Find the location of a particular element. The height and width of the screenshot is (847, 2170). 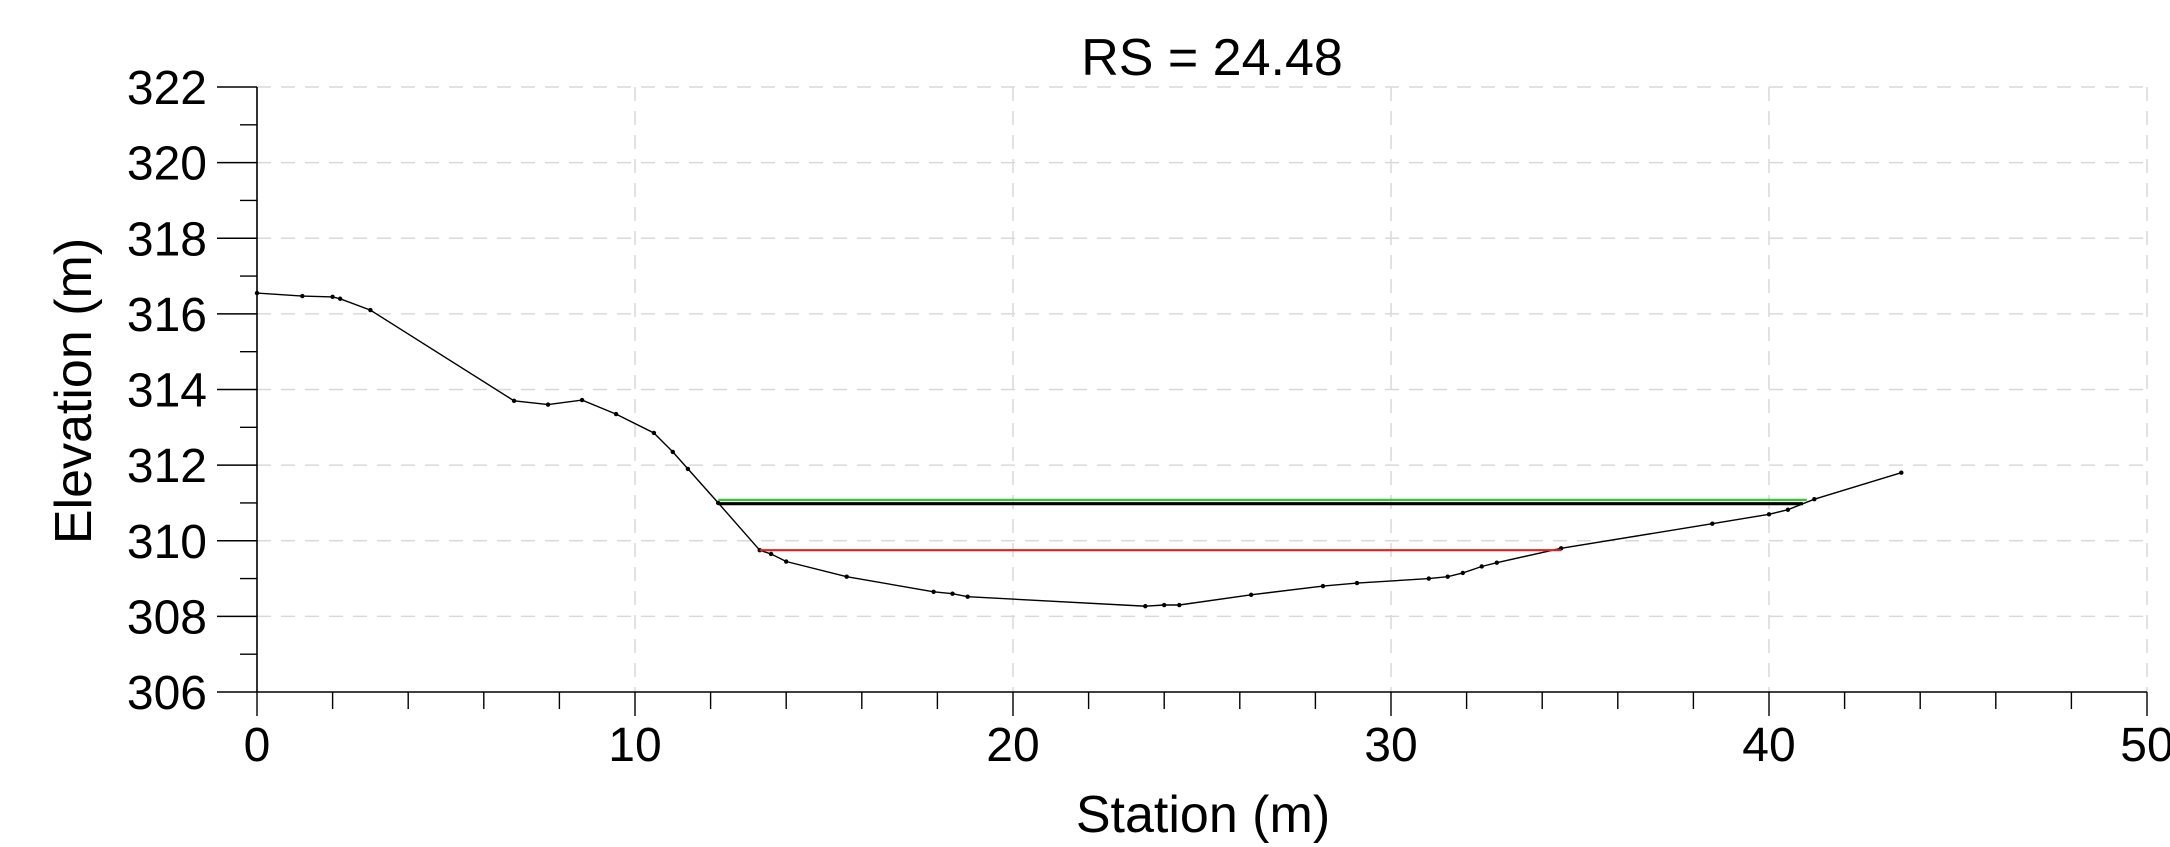

y-tick-label: 316 is located at coordinates (167, 315).